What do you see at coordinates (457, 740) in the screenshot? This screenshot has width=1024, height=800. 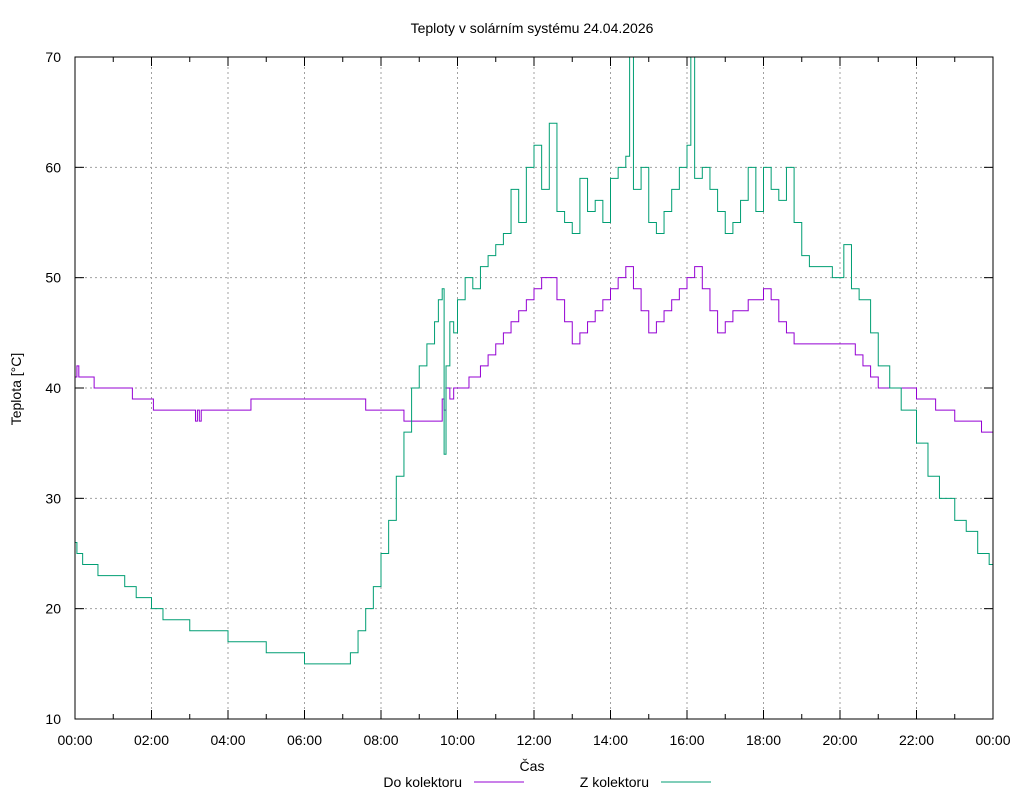 I see `x-tick-label: 10:00` at bounding box center [457, 740].